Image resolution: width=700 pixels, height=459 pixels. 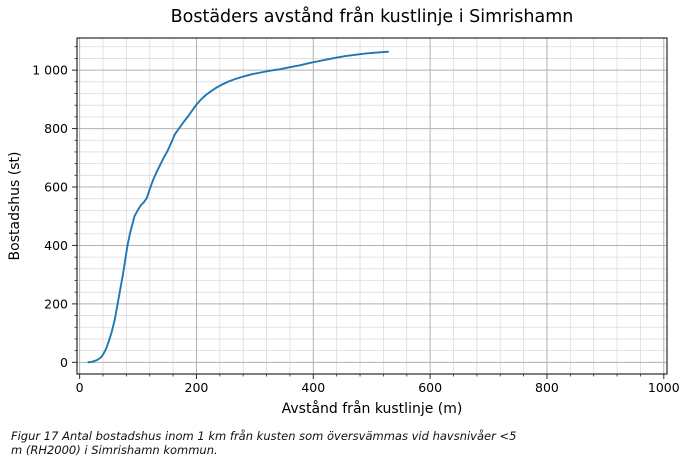 I want to click on y-tick-label: 400, so click(x=56, y=245).